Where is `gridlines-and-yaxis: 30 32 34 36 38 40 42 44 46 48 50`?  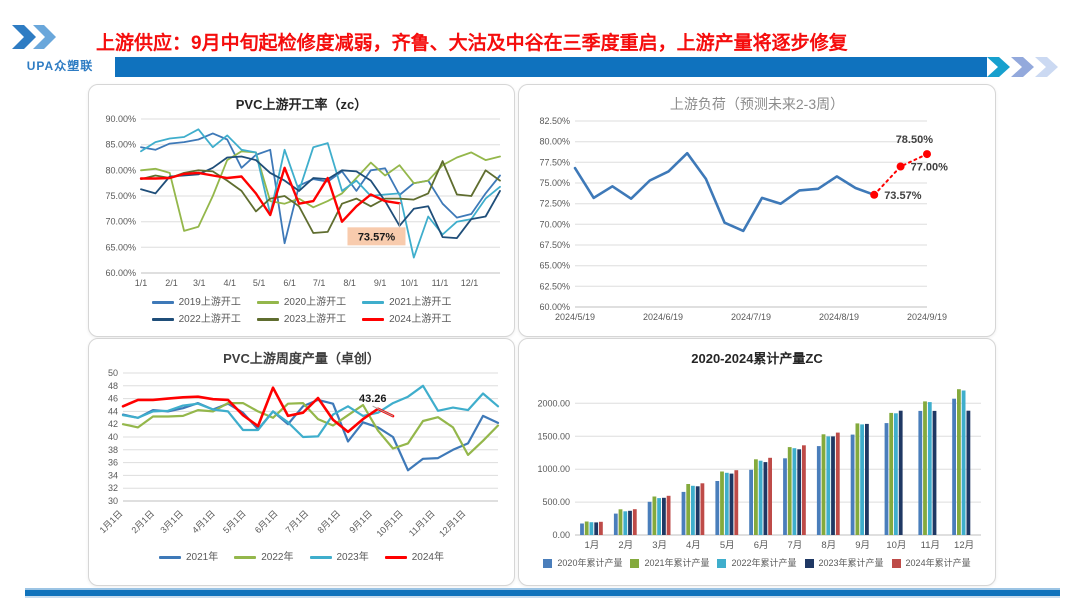 gridlines-and-yaxis: 30 32 34 36 38 40 42 44 46 48 50 is located at coordinates (303, 437).